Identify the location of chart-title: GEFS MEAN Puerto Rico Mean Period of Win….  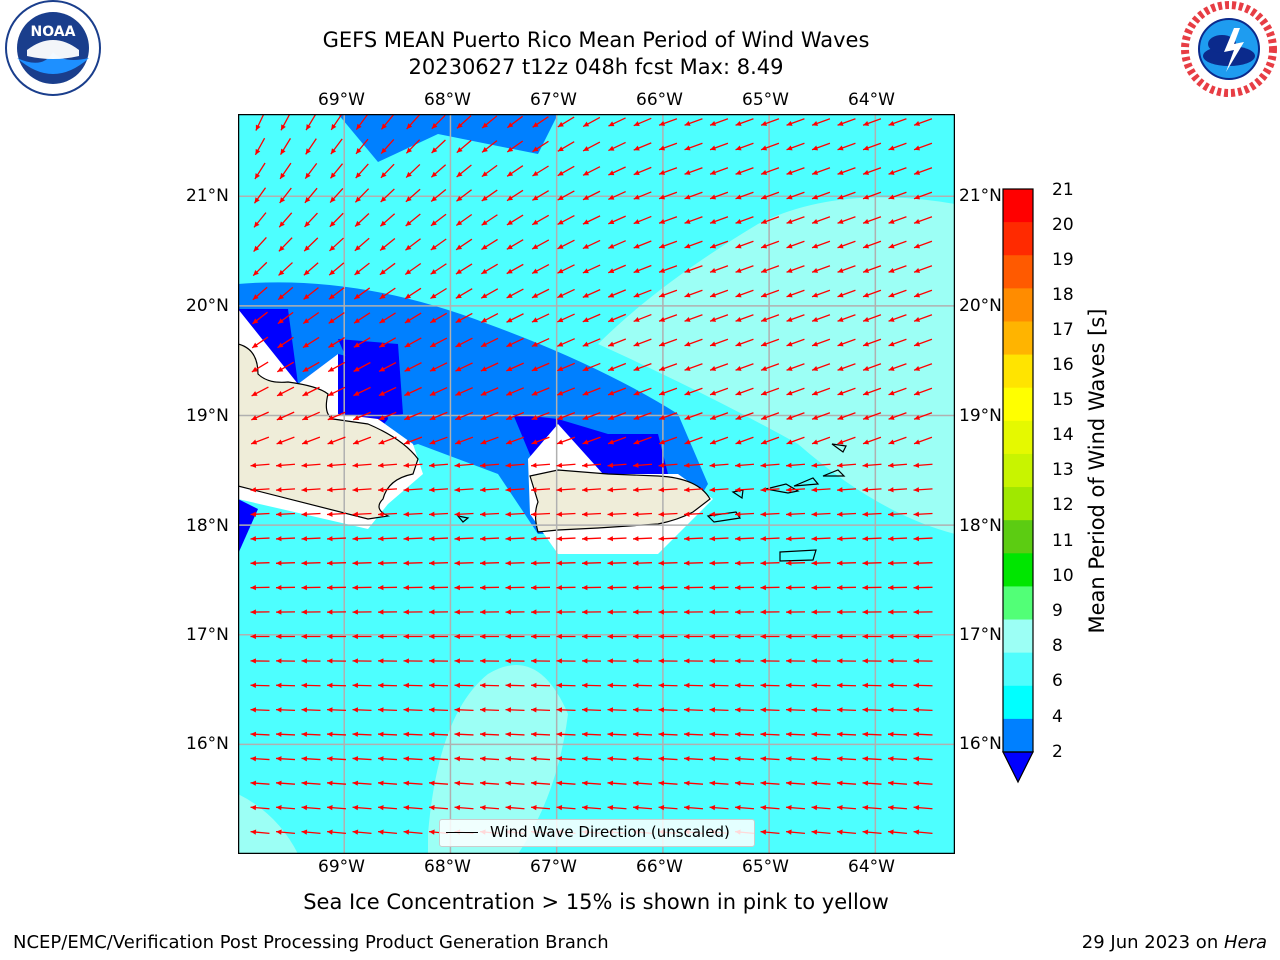
(596, 40).